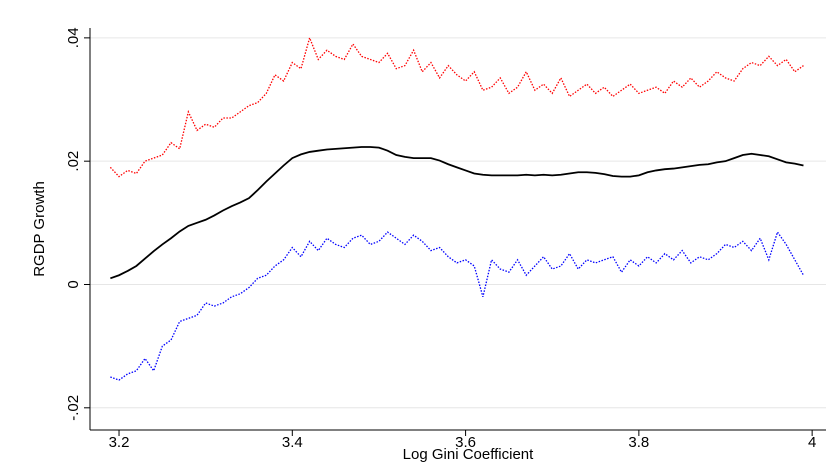  Describe the element at coordinates (73, 161) in the screenshot. I see `y-tick-label: .02` at that location.